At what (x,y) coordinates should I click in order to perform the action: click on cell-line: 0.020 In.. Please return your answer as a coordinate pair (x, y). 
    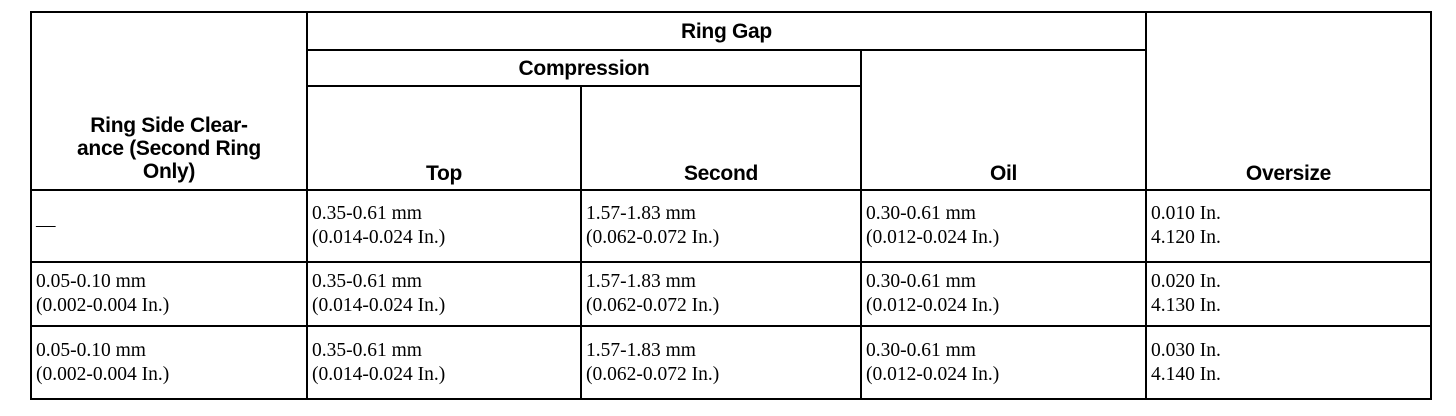
    Looking at the image, I should click on (1186, 281).